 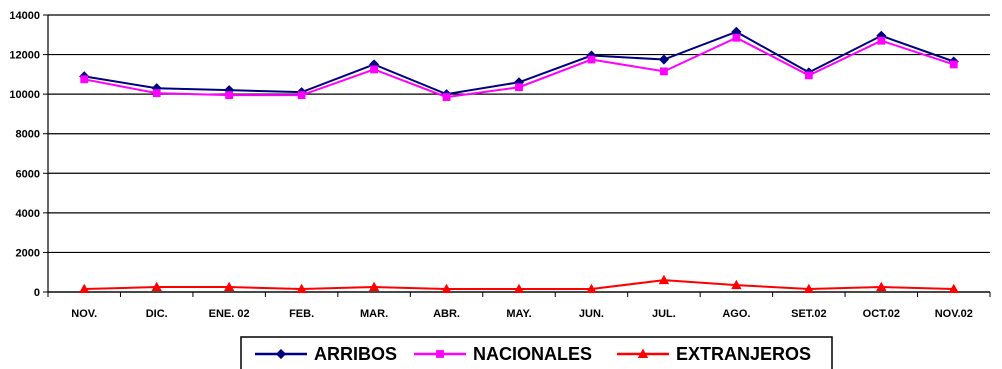 I want to click on legend-label-extranjeros: EXTRANJEROS, so click(x=743, y=354).